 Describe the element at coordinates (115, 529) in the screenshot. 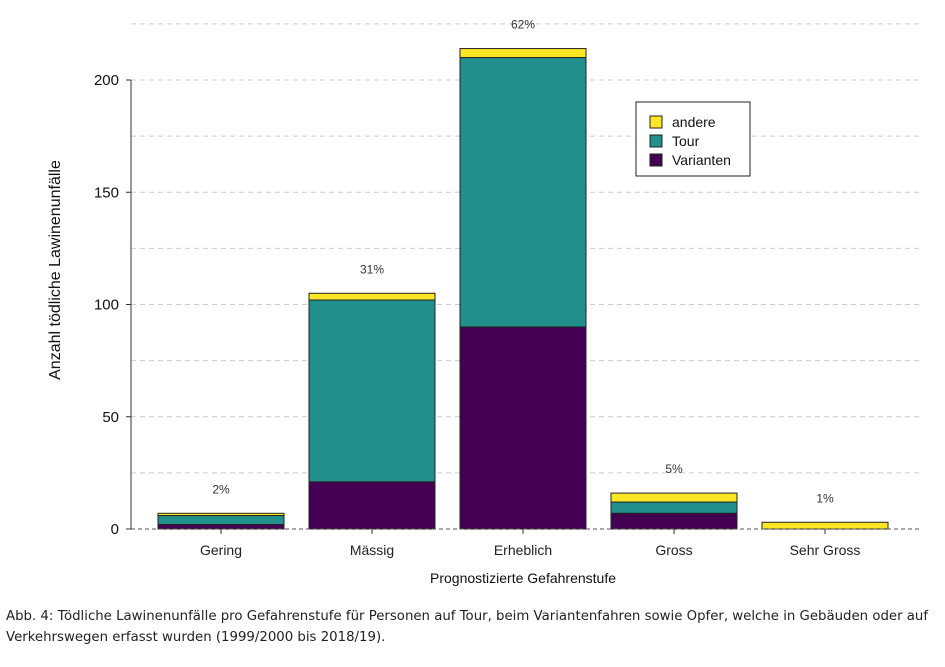

I see `y-tick-label: 0` at that location.